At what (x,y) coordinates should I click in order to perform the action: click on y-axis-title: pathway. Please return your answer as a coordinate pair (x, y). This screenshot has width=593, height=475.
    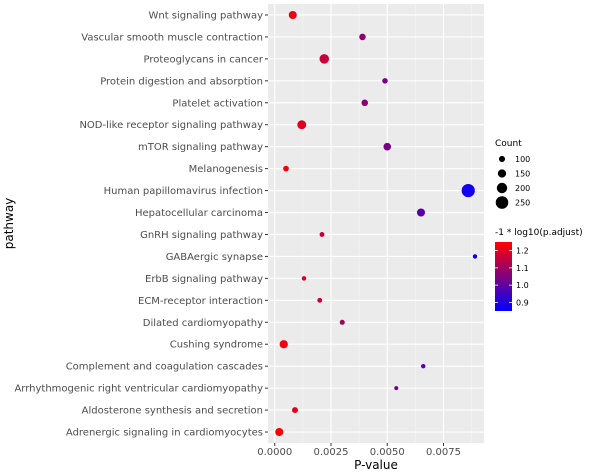
    Looking at the image, I should click on (9, 224).